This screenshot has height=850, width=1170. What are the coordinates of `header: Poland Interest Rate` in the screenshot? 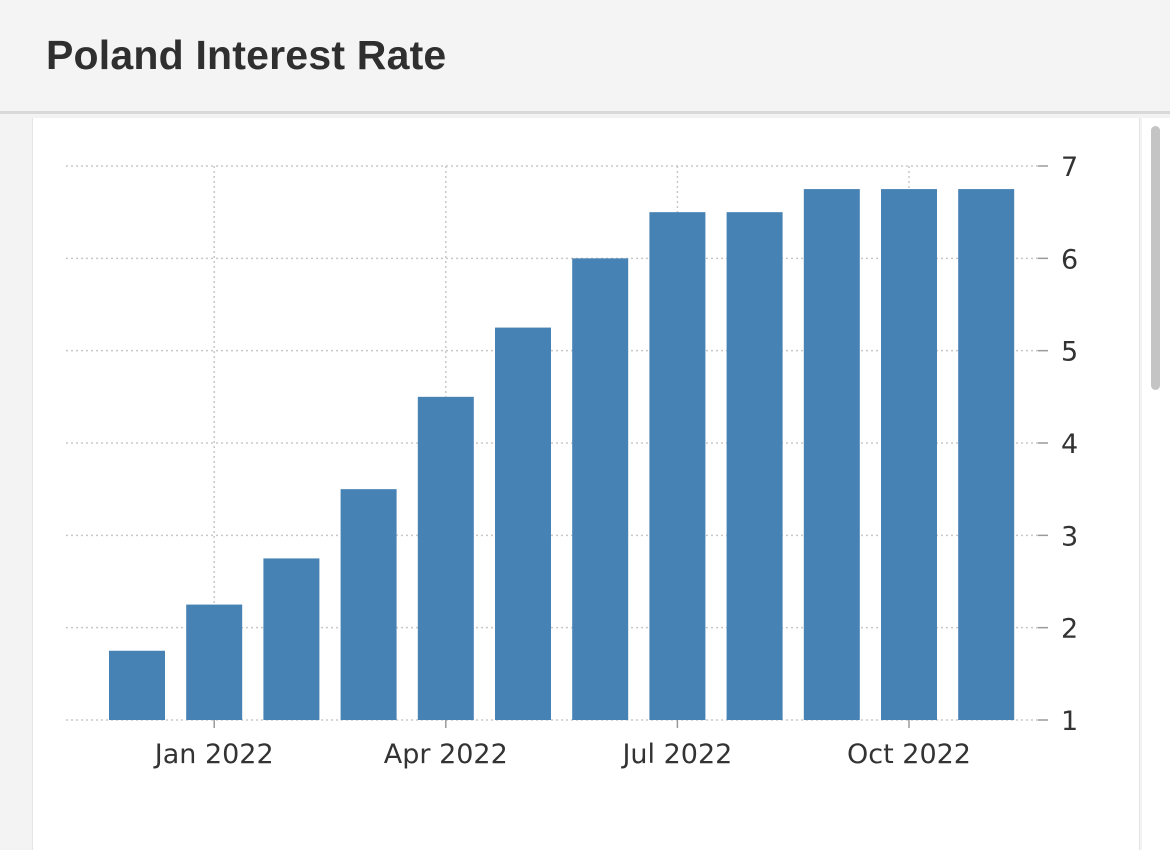 It's located at (585, 57).